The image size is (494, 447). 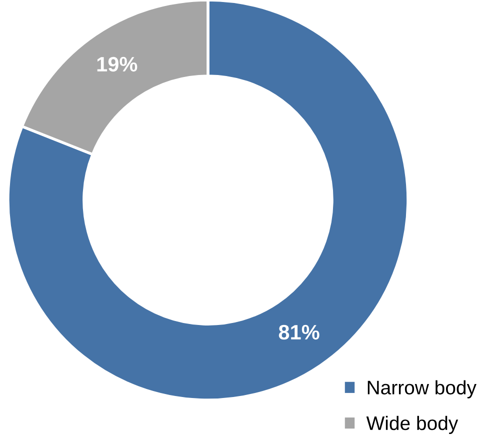 What do you see at coordinates (299, 332) in the screenshot?
I see `data-label: 81%` at bounding box center [299, 332].